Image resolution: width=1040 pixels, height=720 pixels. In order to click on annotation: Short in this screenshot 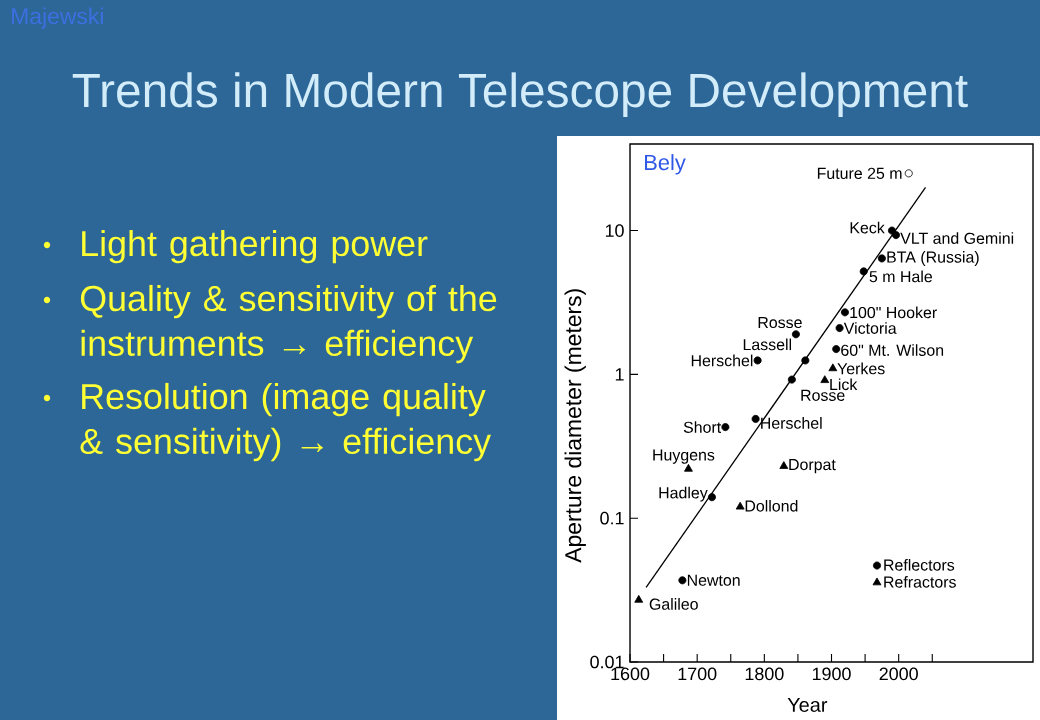, I will do `click(702, 427)`.